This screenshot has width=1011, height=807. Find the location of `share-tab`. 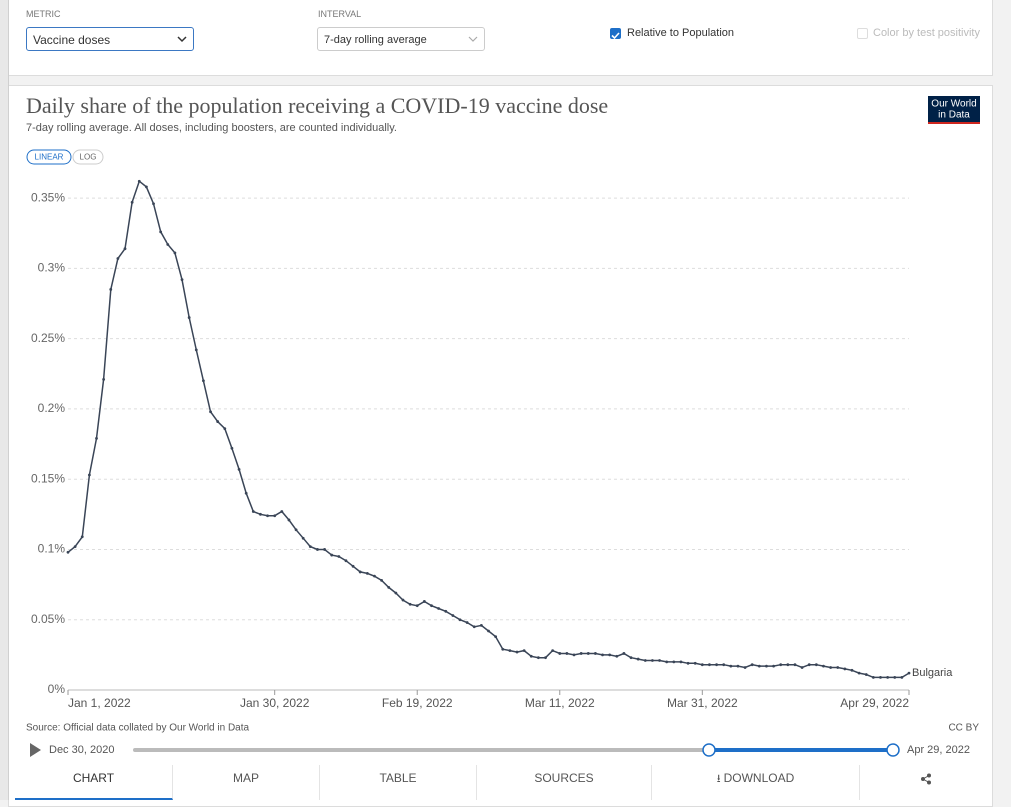

share-tab is located at coordinates (926, 782).